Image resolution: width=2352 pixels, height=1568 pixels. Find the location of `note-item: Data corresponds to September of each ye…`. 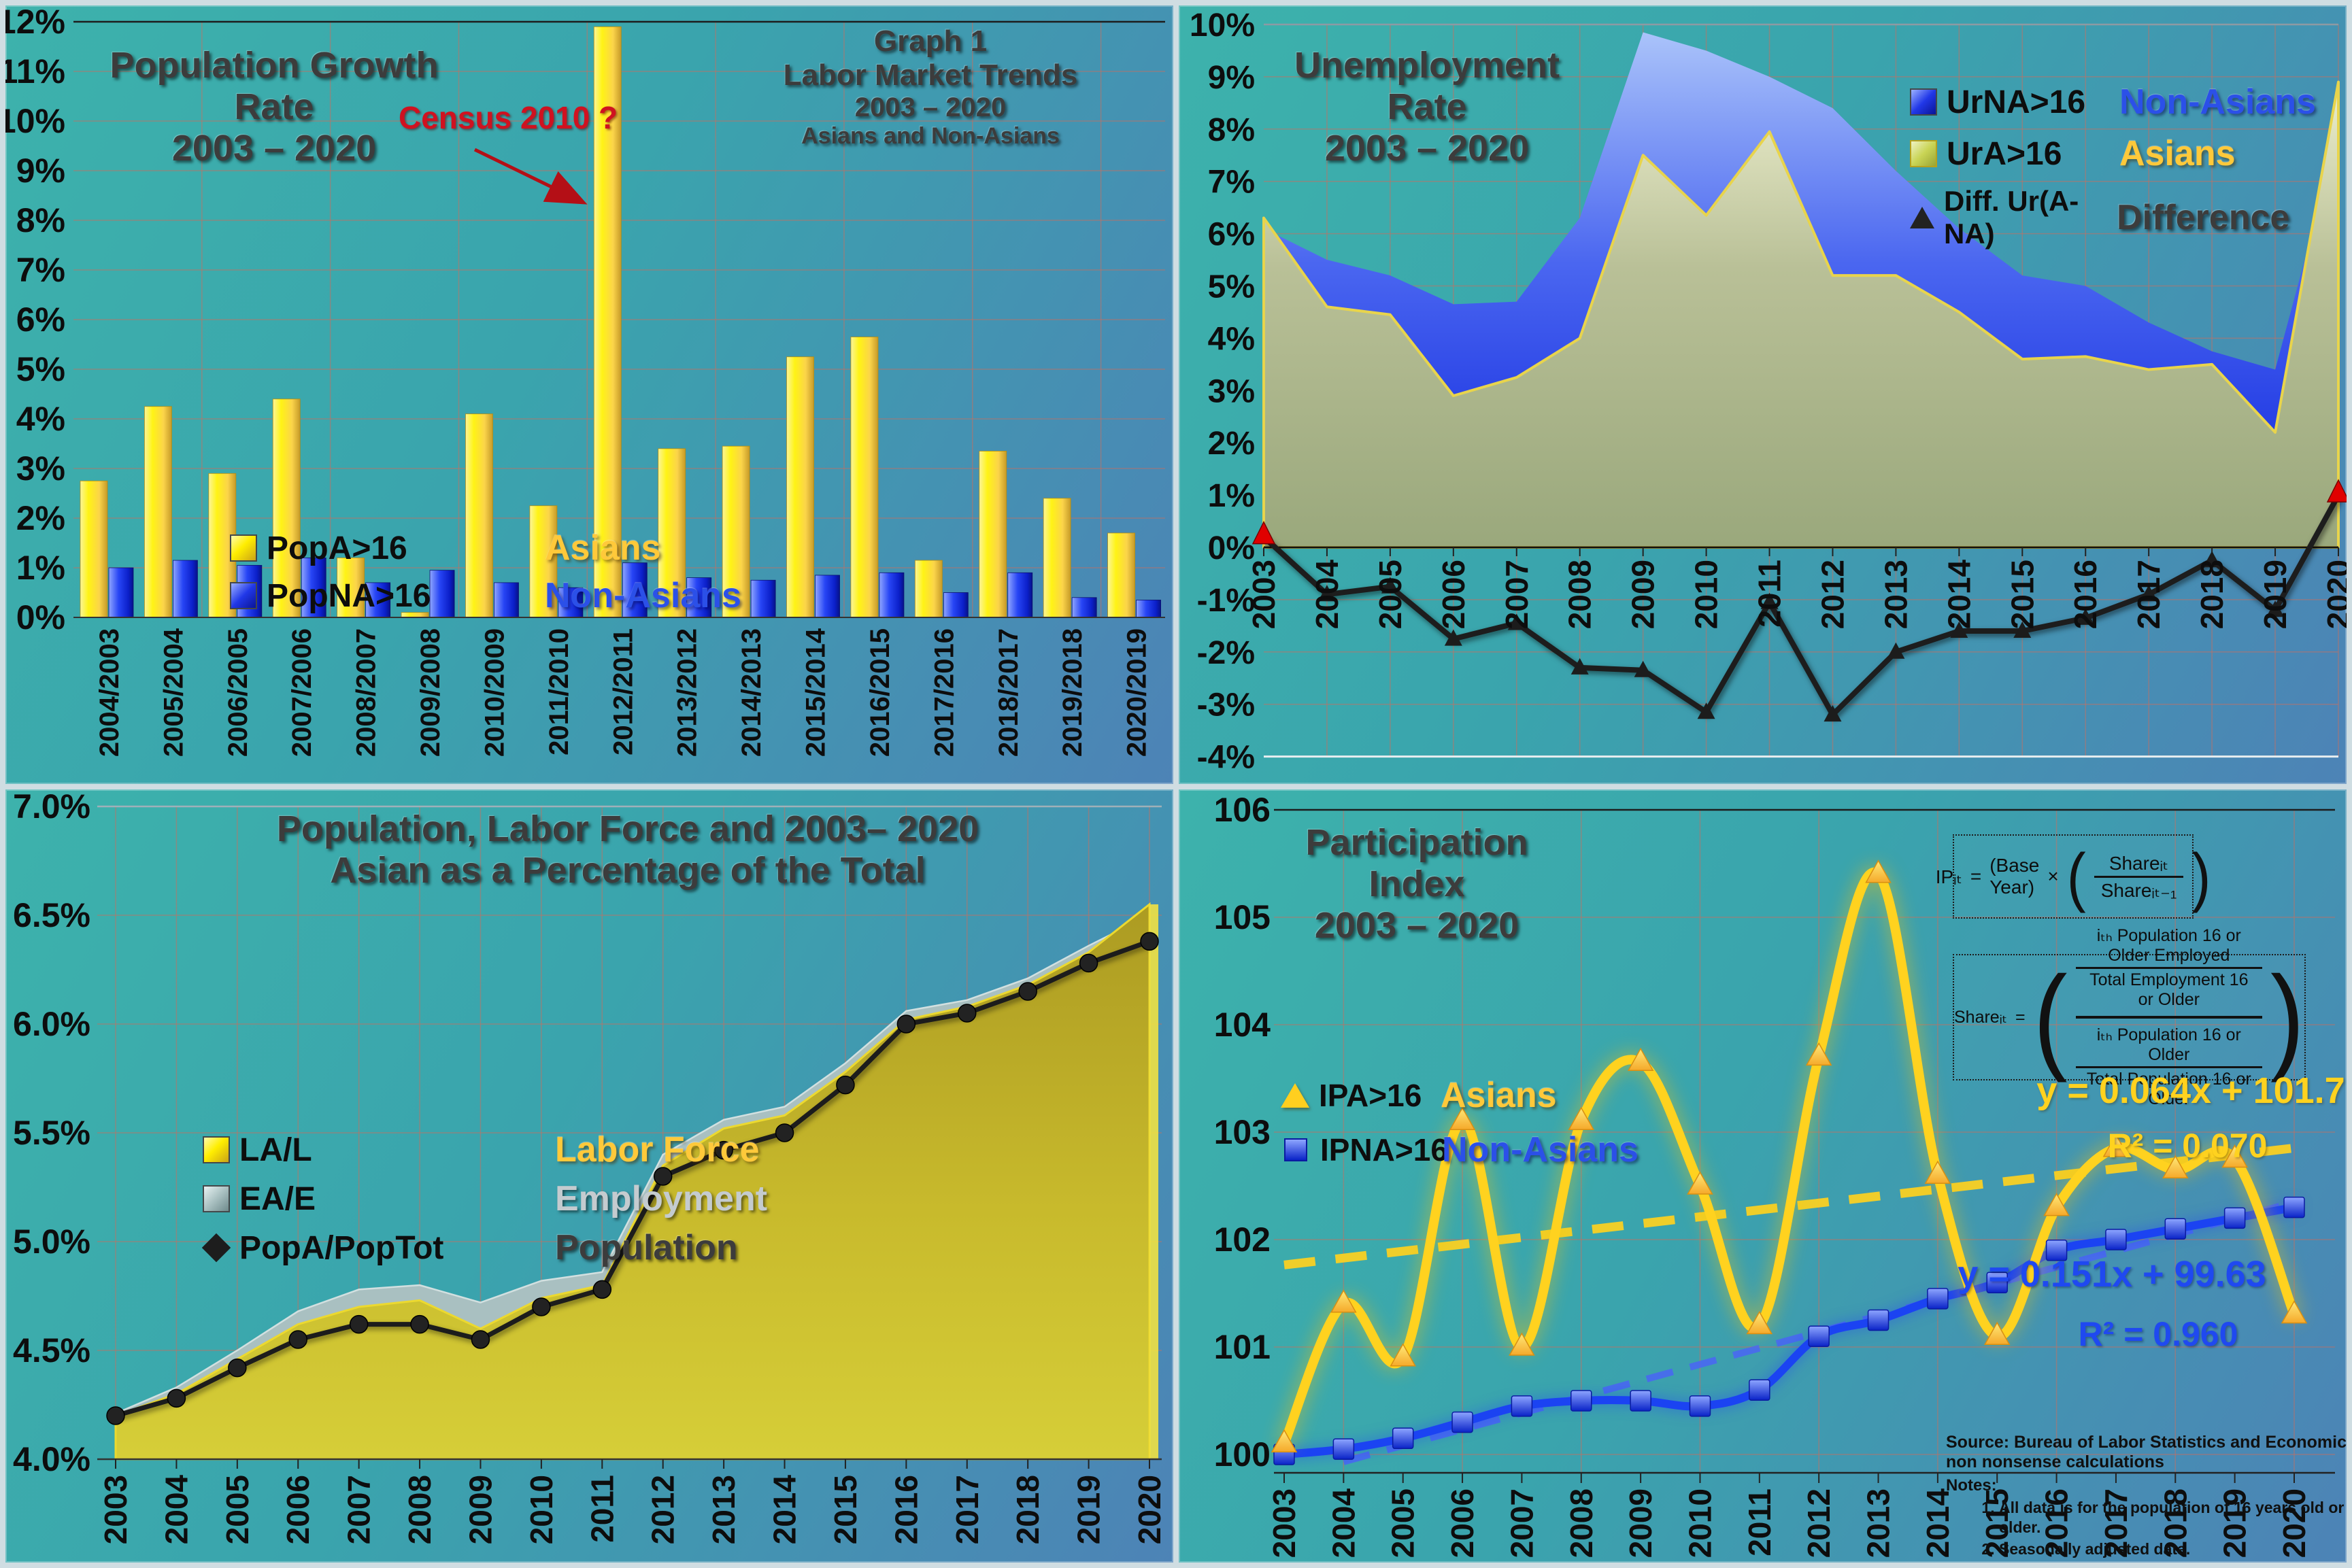

note-item: Data corresponds to September of each ye… is located at coordinates (2173, 1562).